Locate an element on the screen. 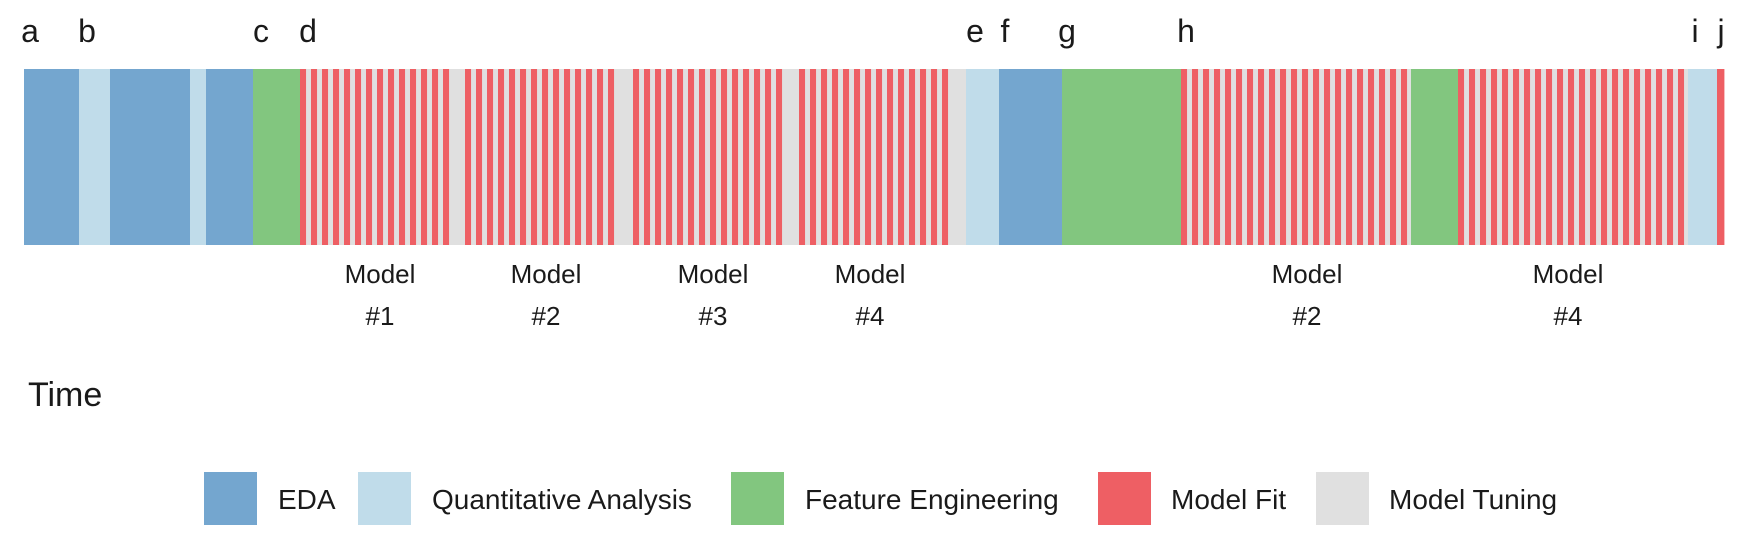 The height and width of the screenshot is (545, 1748). model-label-line2: #1 is located at coordinates (380, 316).